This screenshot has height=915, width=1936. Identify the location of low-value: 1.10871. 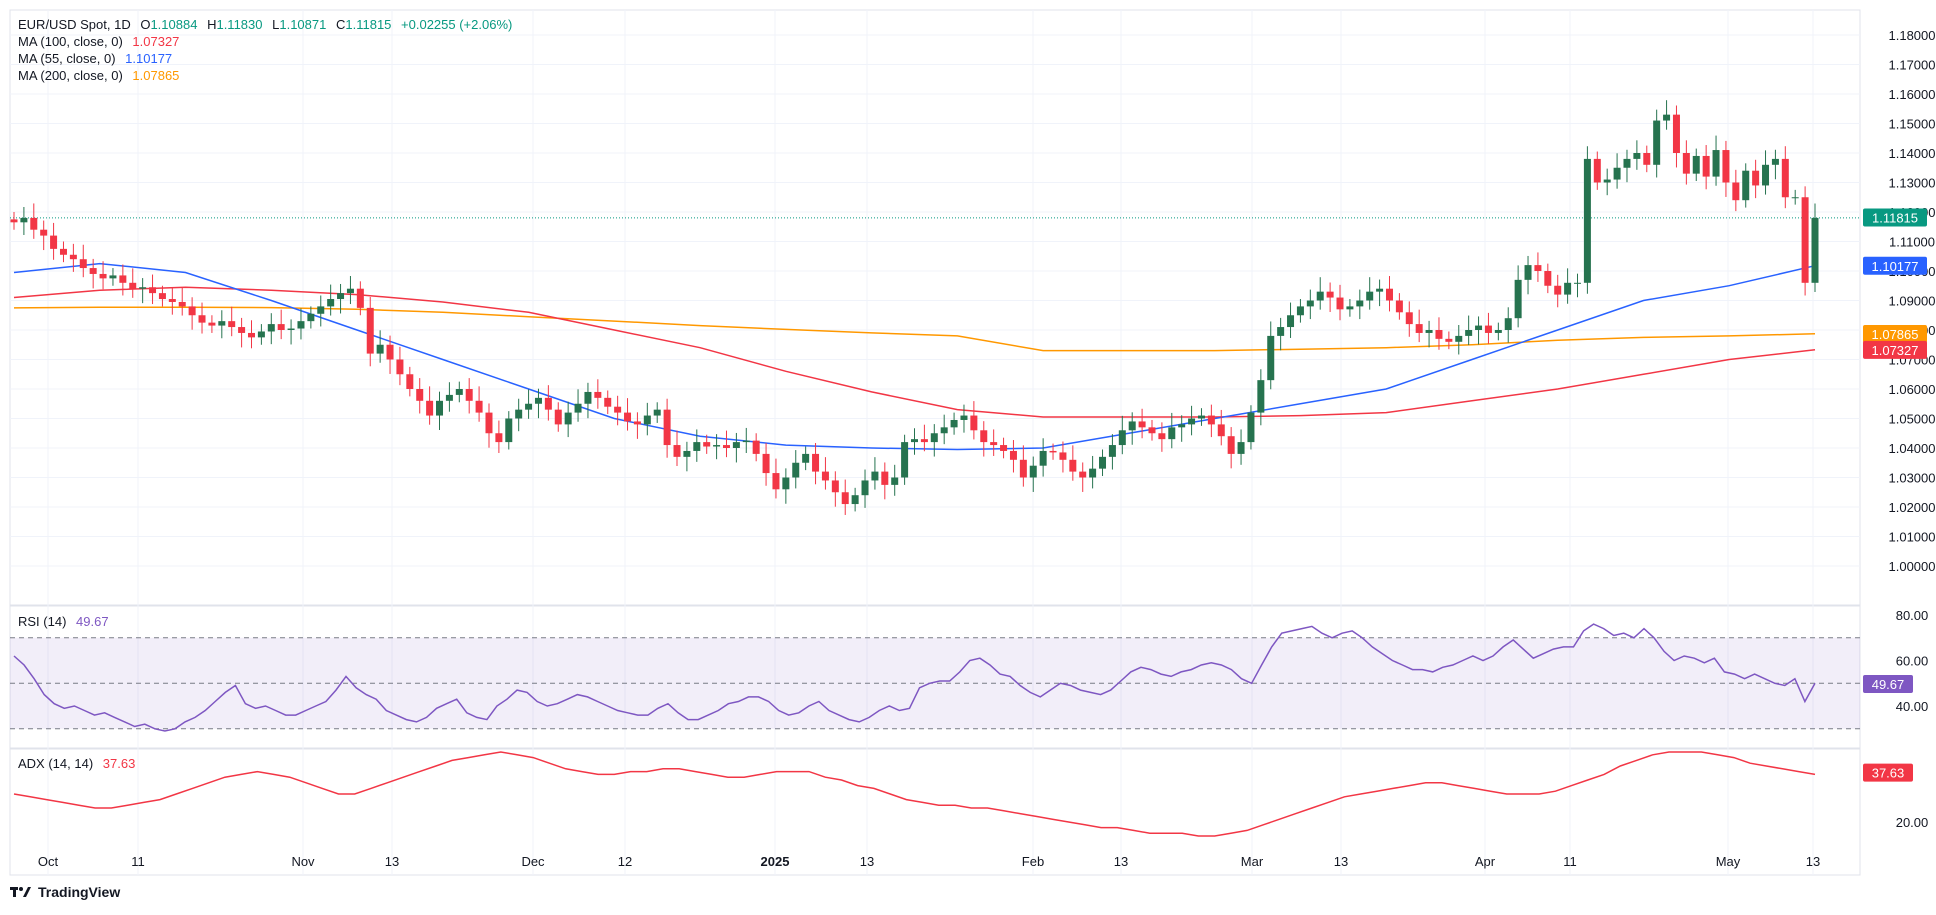
(303, 24).